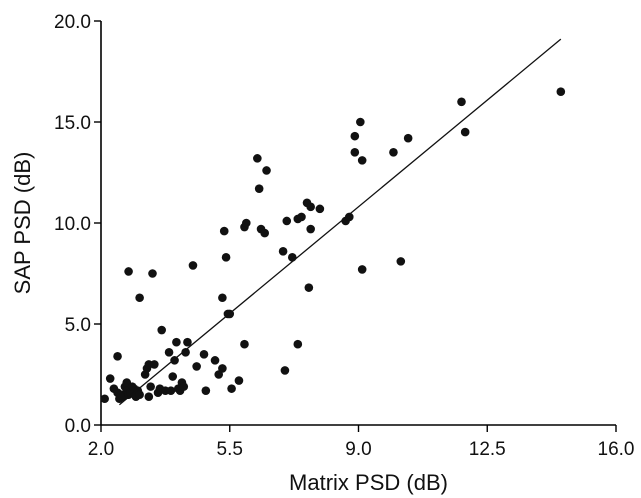  I want to click on x-tick-label: 5.5, so click(230, 449).